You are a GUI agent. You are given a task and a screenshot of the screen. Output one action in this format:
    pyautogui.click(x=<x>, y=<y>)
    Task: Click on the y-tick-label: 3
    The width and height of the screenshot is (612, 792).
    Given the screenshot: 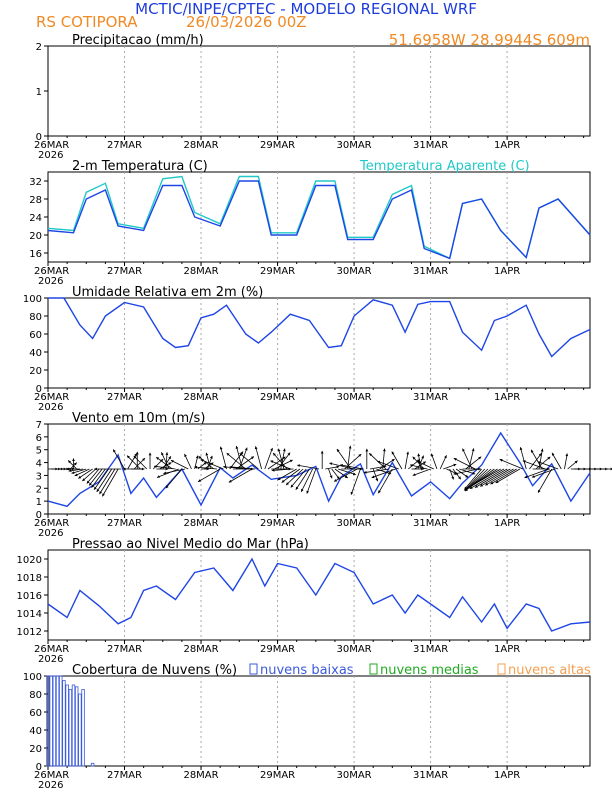 What is the action you would take?
    pyautogui.click(x=39, y=476)
    